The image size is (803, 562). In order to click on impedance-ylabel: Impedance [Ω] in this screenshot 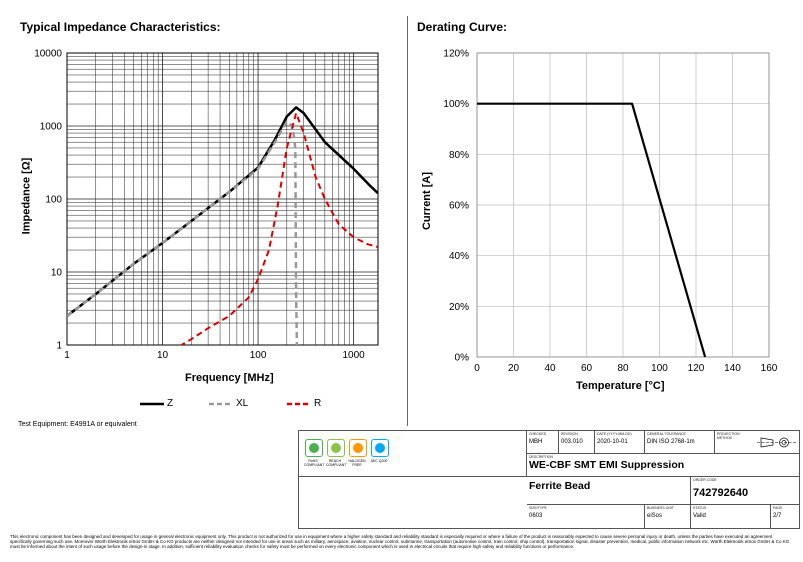, I will do `click(26, 196)`.